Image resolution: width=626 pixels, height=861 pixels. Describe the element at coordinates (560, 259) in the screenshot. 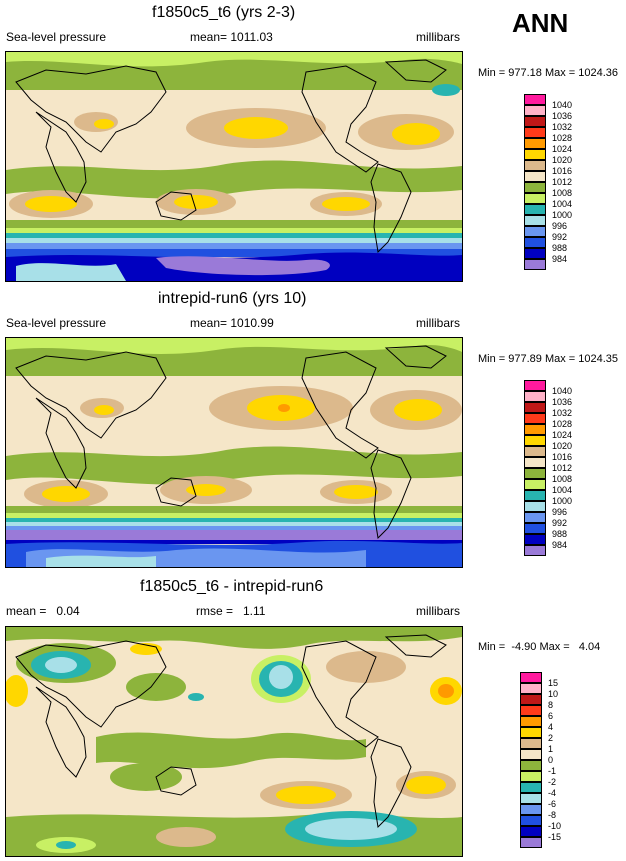

I see `cbar1-label-14: 984` at that location.